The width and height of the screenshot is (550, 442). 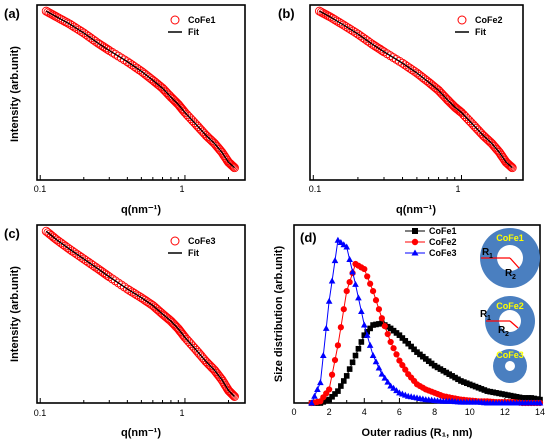 I want to click on legend-label-fit-b: Fit, so click(x=480, y=32).